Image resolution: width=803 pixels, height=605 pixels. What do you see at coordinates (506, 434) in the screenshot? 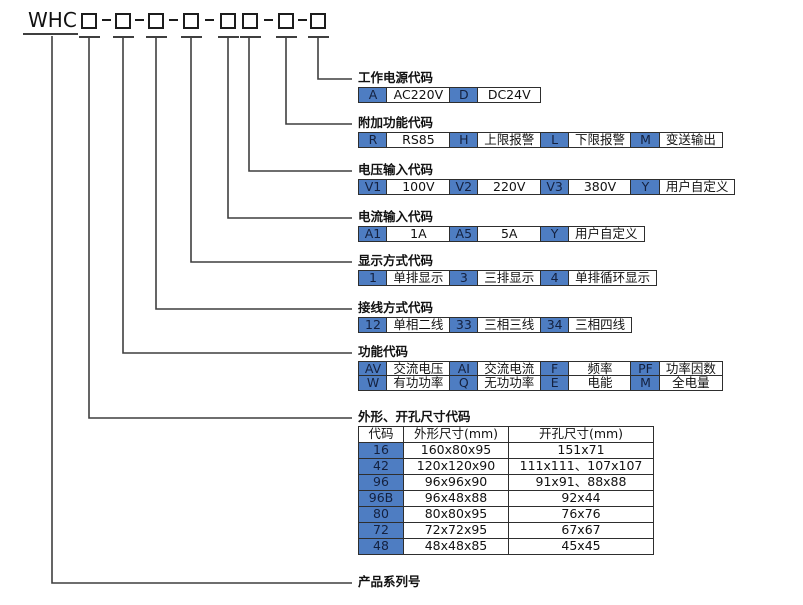
I see `size-table-header-row: 代码 外形尺寸(mm) 开孔尺寸(mm)` at bounding box center [506, 434].